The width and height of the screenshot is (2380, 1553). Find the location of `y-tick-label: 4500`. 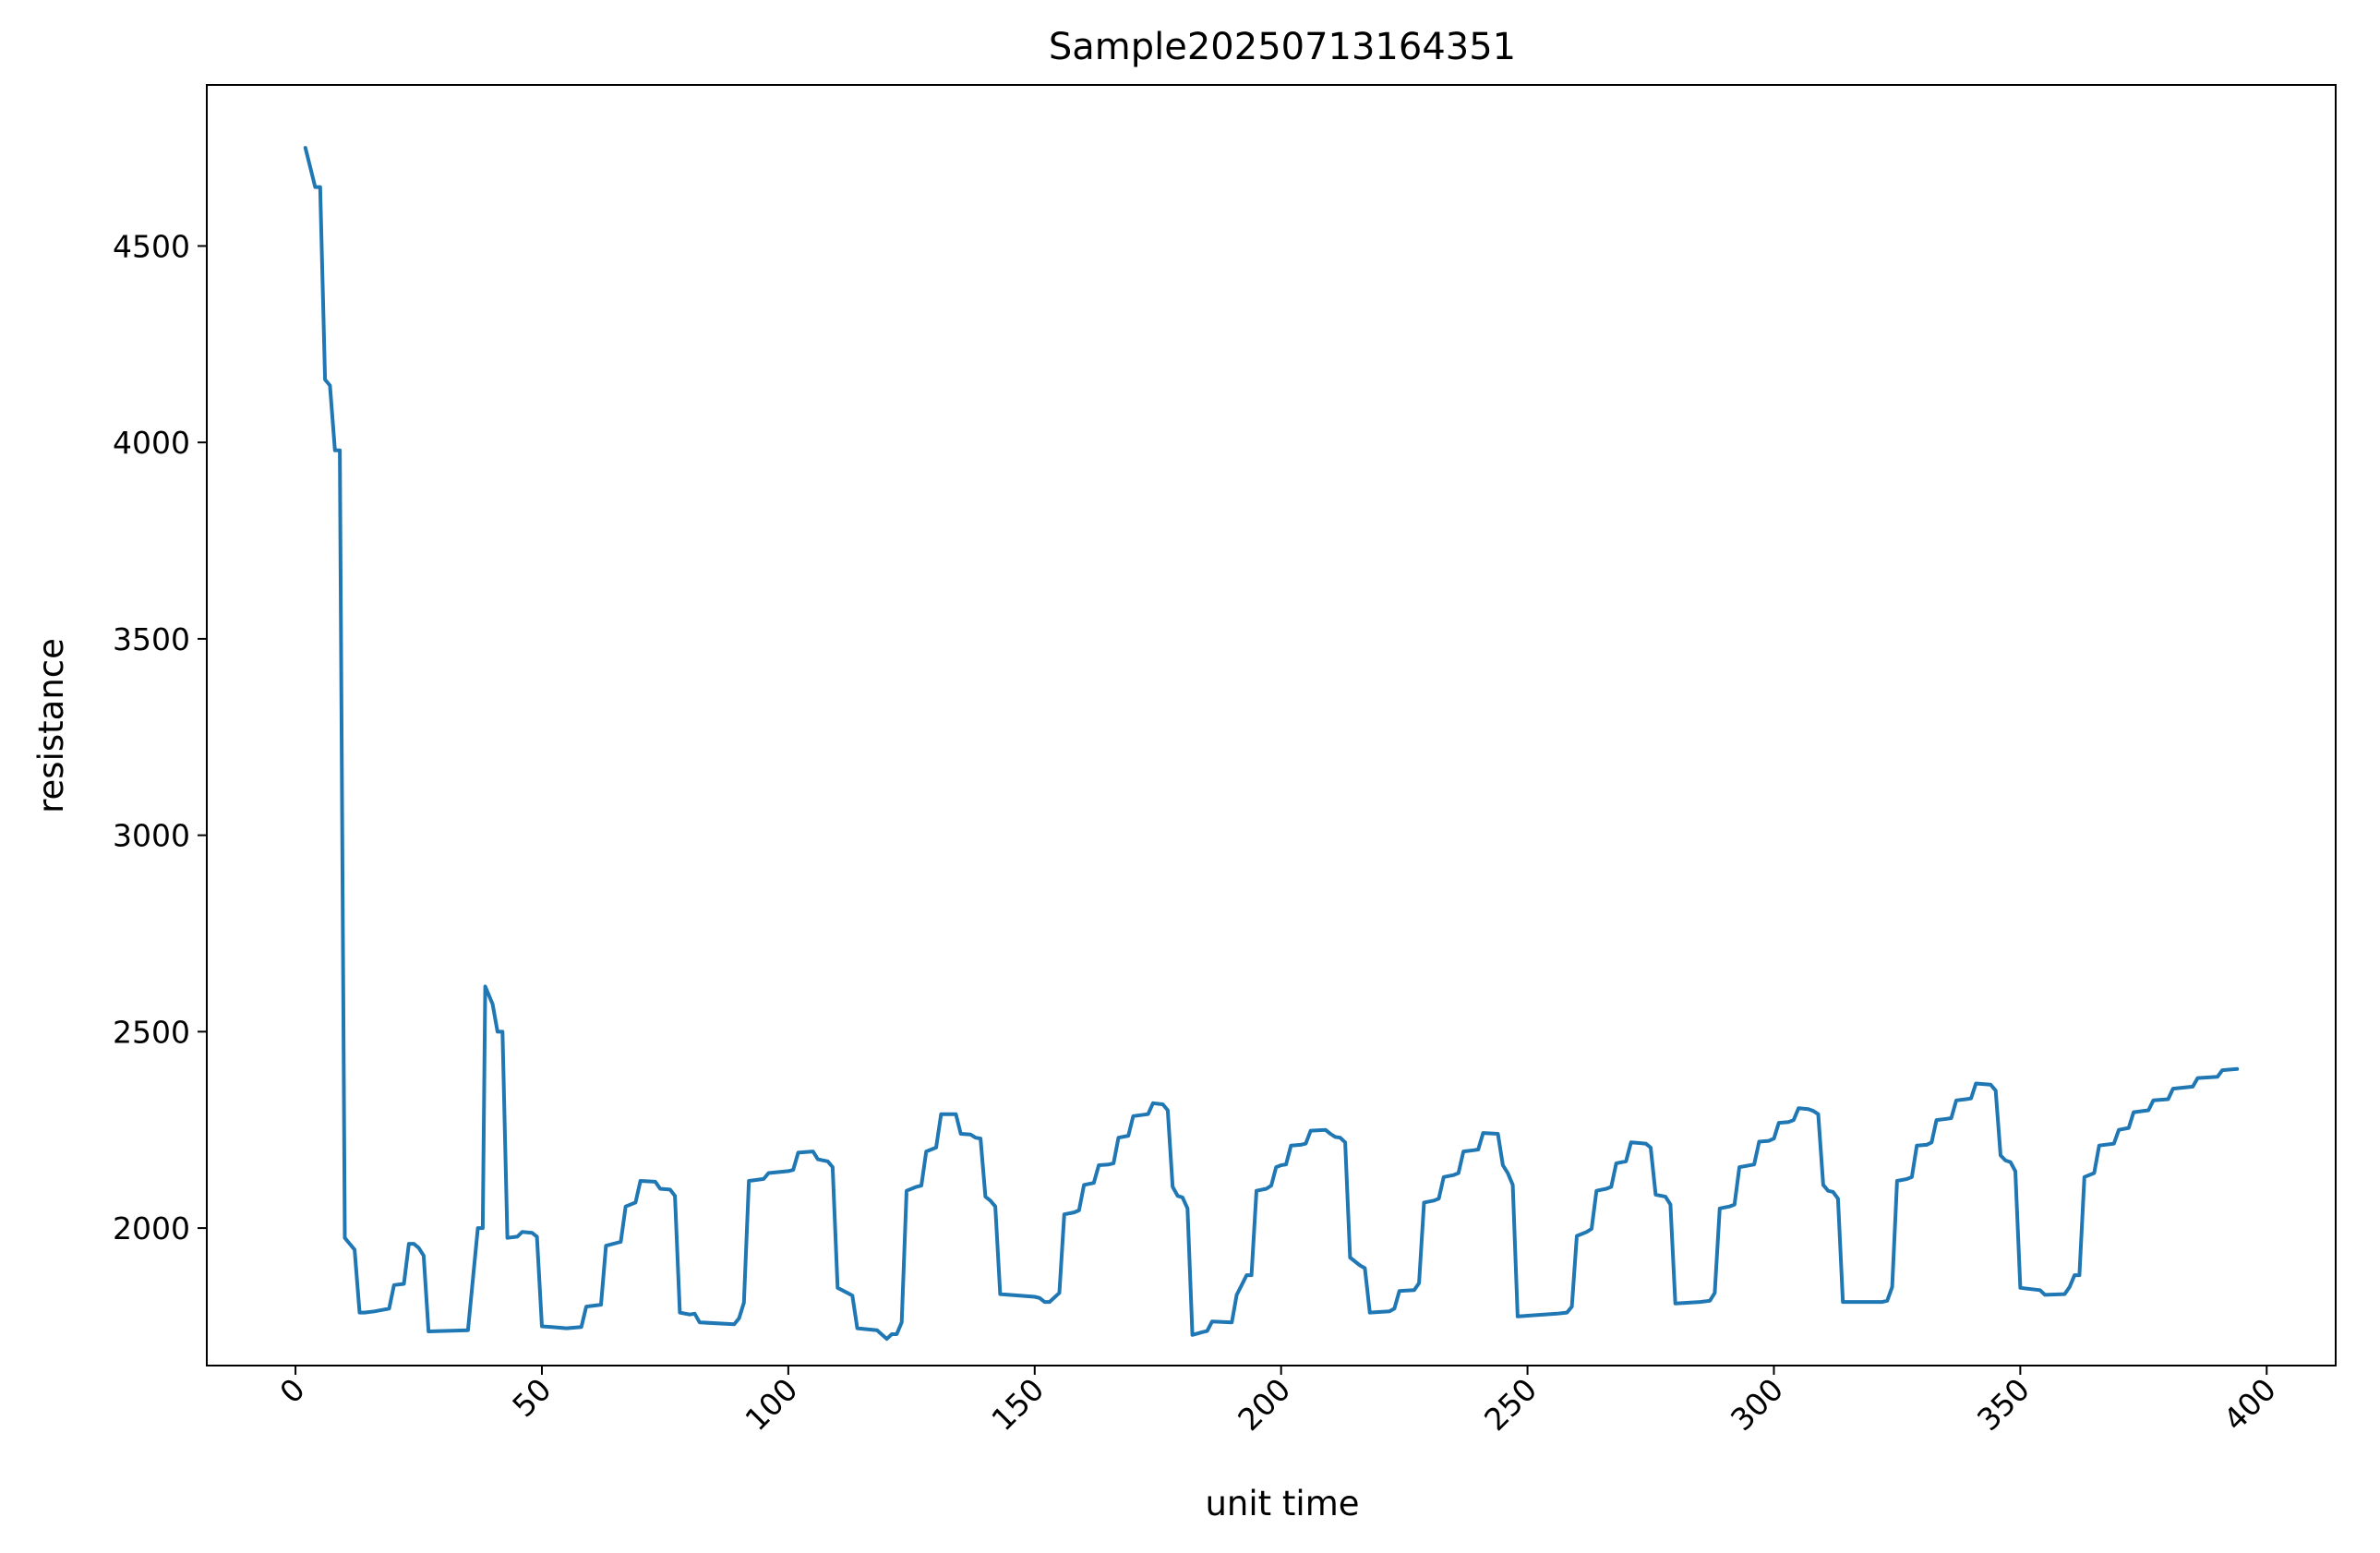

y-tick-label: 4500 is located at coordinates (151, 246).